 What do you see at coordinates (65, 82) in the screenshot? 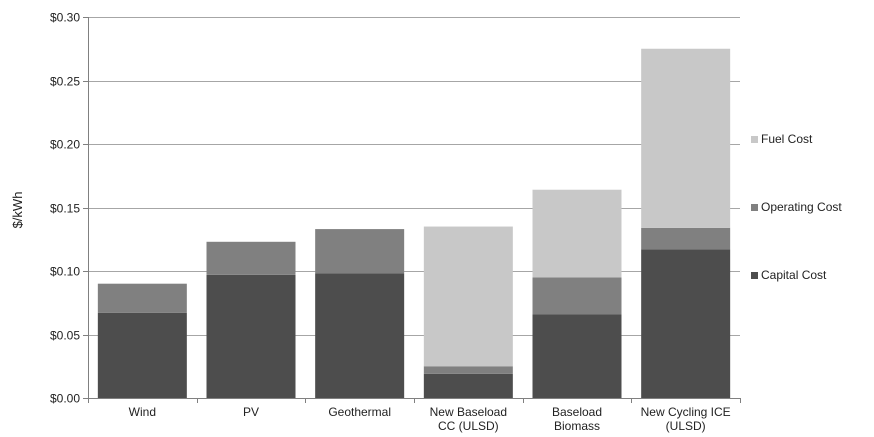
I see `y-tick-label: $0.25` at bounding box center [65, 82].